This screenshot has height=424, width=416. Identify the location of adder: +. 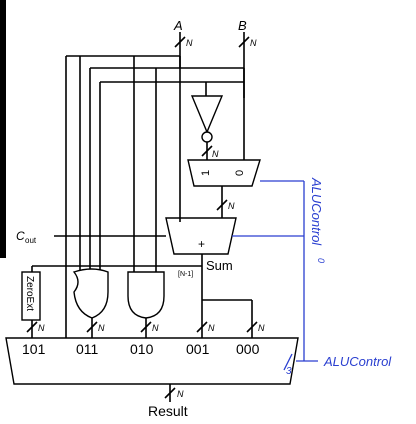
(201, 236).